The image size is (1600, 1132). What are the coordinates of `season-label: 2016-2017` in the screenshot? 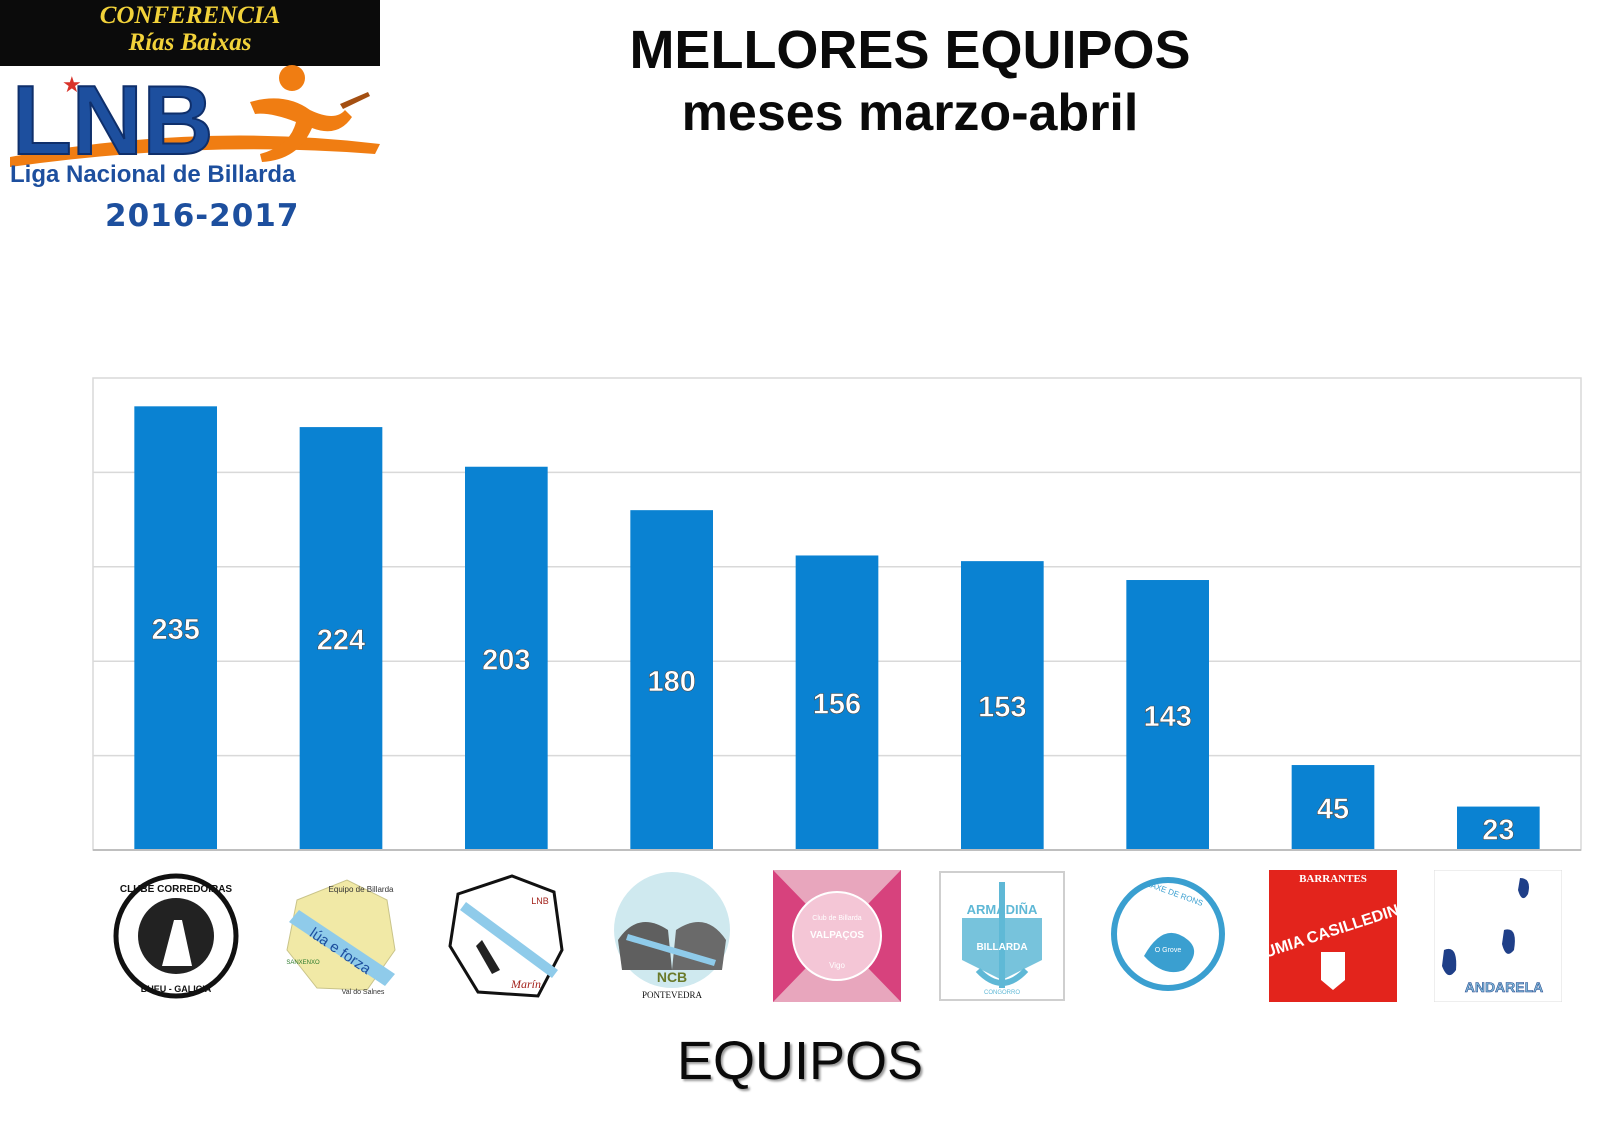 It's located at (202, 216).